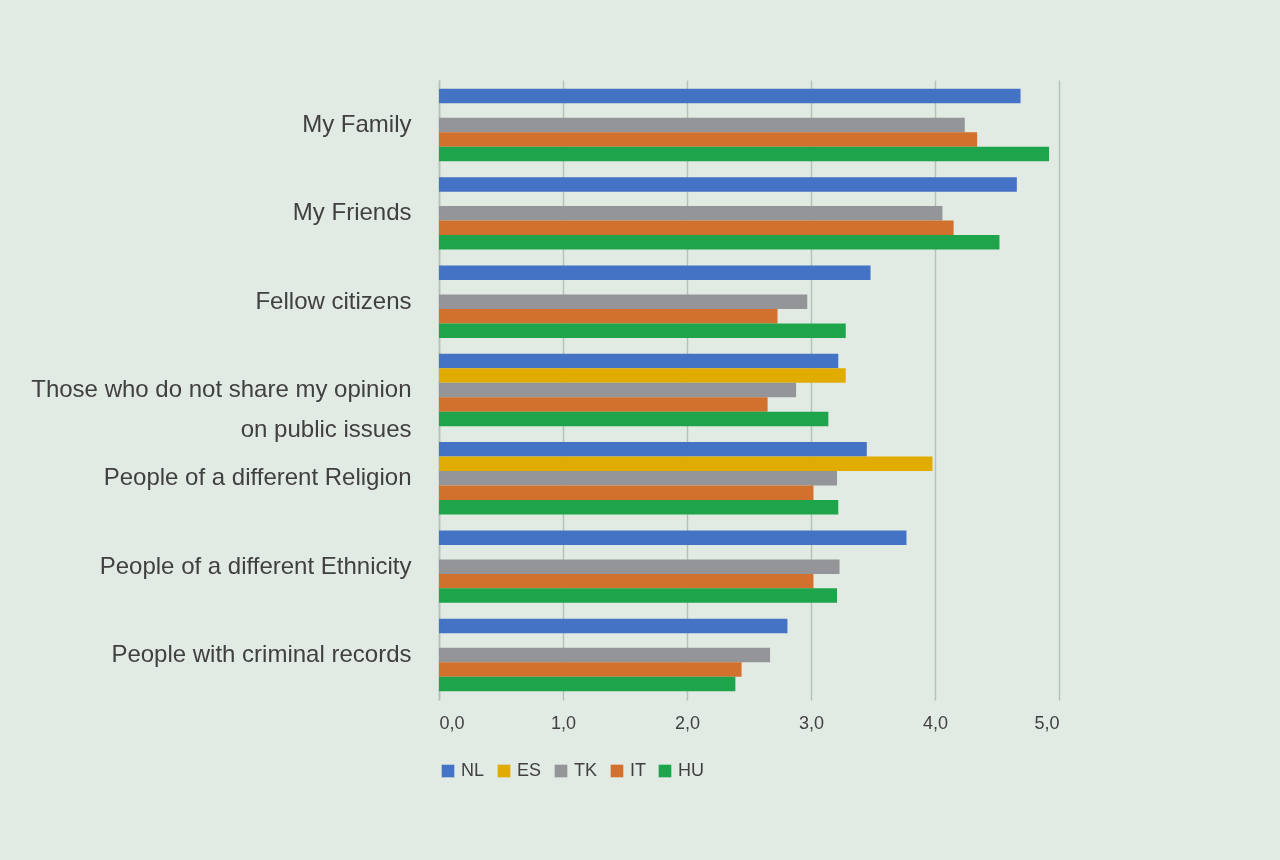 The image size is (1280, 860). I want to click on legend-label: NL, so click(473, 770).